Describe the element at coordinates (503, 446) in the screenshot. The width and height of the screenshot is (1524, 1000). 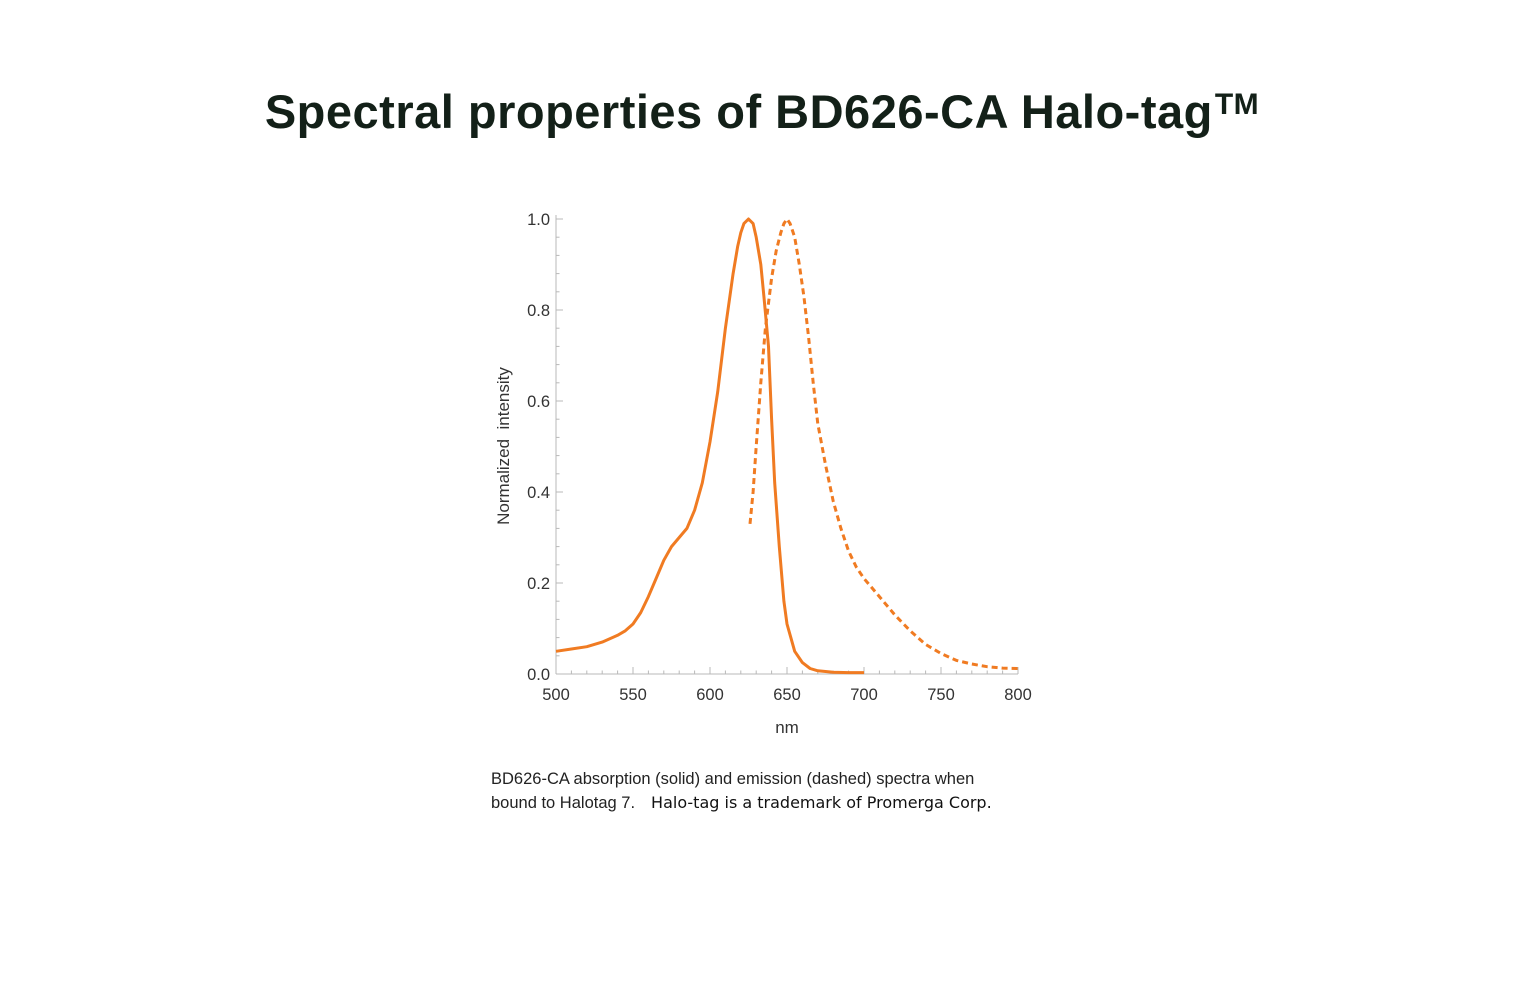
I see `y-axis-label: Normalized intensity` at that location.